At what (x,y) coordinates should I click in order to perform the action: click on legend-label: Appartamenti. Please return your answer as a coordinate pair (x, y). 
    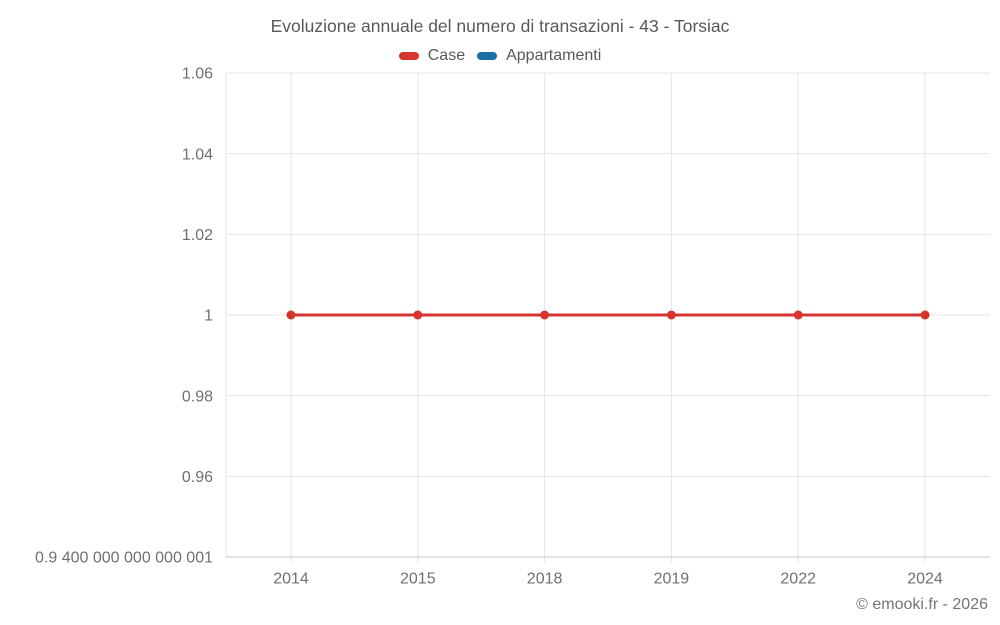
    Looking at the image, I should click on (554, 55).